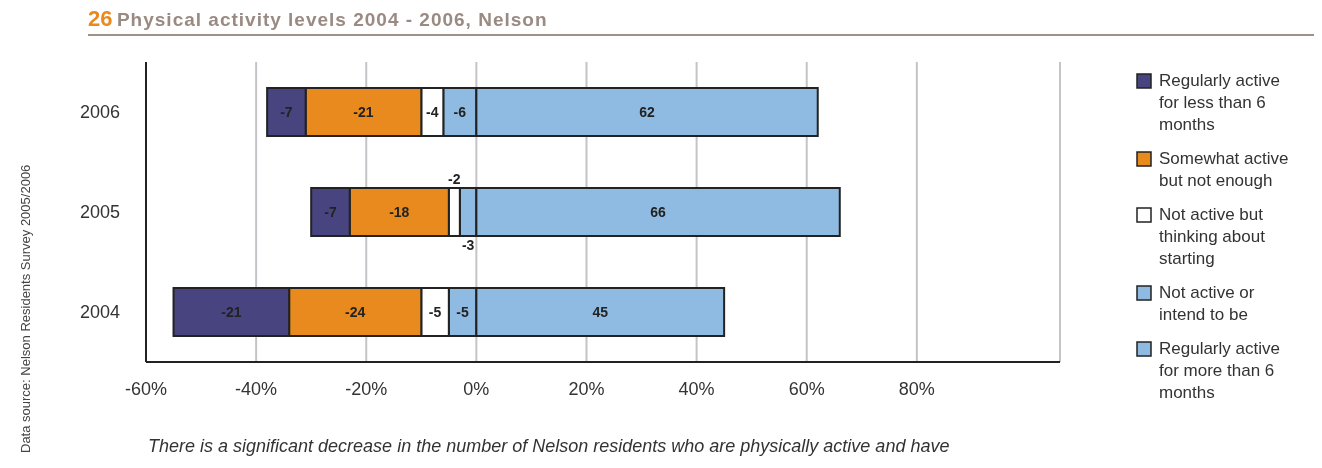 Image resolution: width=1322 pixels, height=468 pixels. What do you see at coordinates (1224, 170) in the screenshot?
I see `legend-label: Somewhat active but not enough` at bounding box center [1224, 170].